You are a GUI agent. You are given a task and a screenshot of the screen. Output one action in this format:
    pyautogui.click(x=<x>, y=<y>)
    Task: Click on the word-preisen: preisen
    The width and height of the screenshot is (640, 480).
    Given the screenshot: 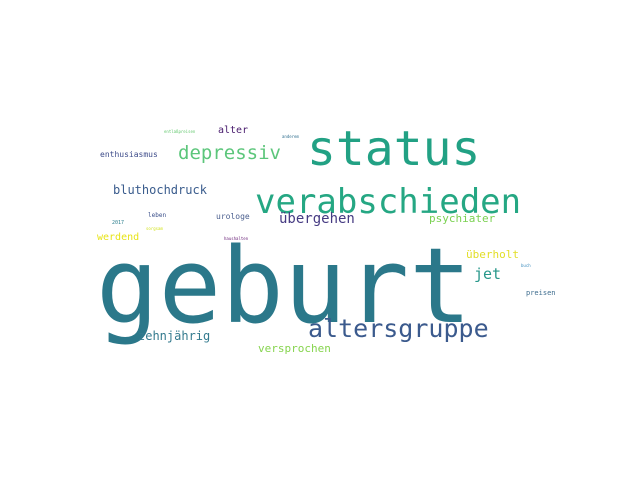 What is the action you would take?
    pyautogui.click(x=541, y=293)
    